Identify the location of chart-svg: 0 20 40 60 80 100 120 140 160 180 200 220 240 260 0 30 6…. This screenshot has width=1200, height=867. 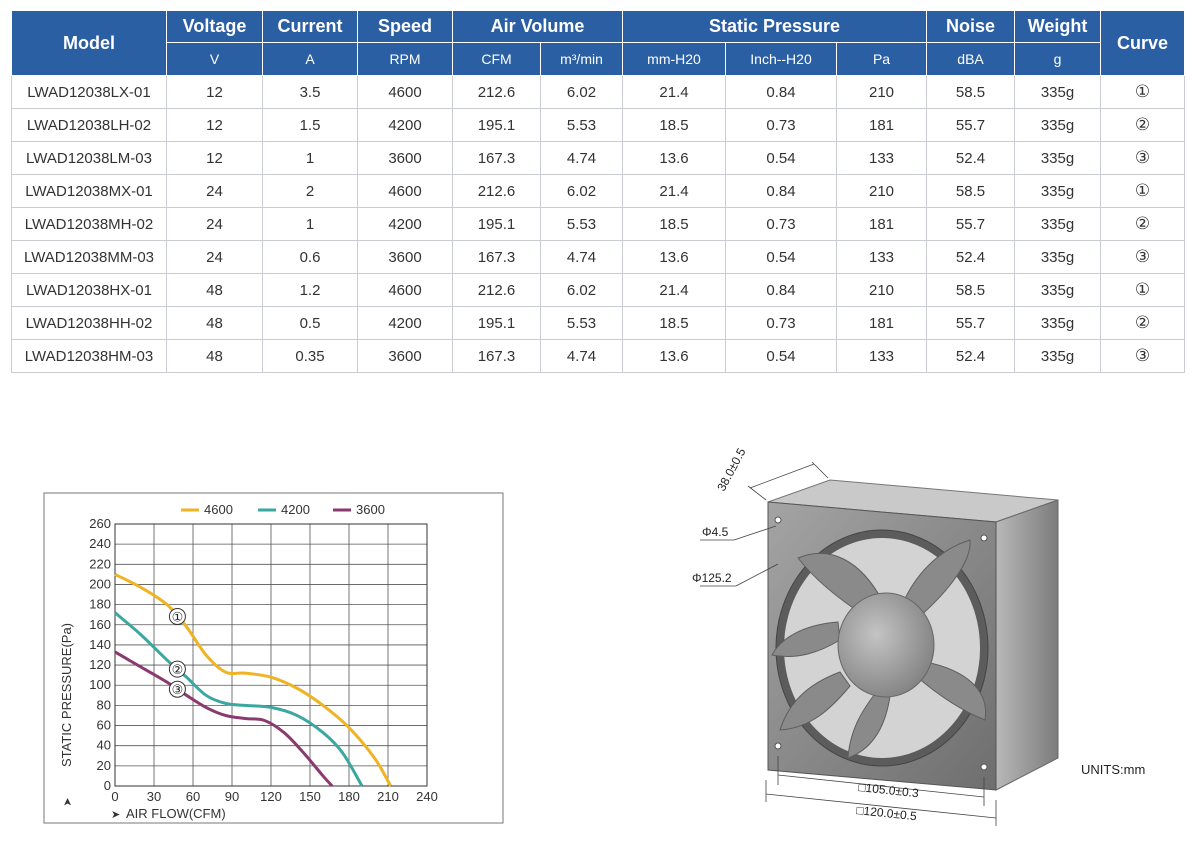
(273, 658).